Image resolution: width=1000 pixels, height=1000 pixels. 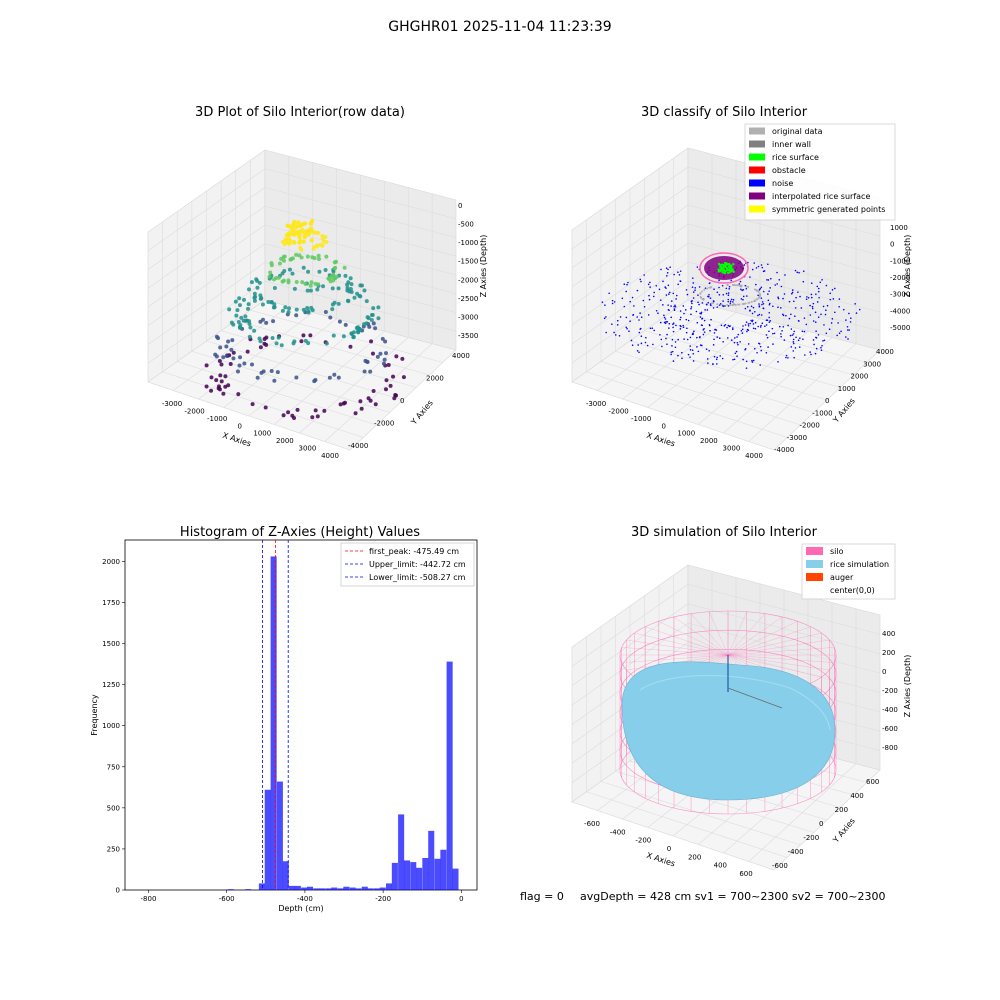 What do you see at coordinates (780, 866) in the screenshot?
I see `simulation-y-tick: -600` at bounding box center [780, 866].